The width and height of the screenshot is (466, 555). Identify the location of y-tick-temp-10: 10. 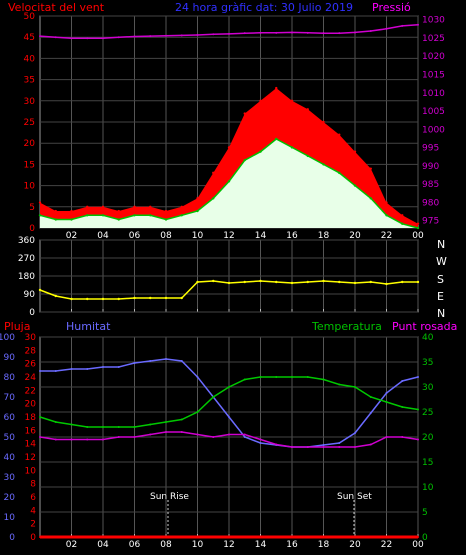
(428, 488).